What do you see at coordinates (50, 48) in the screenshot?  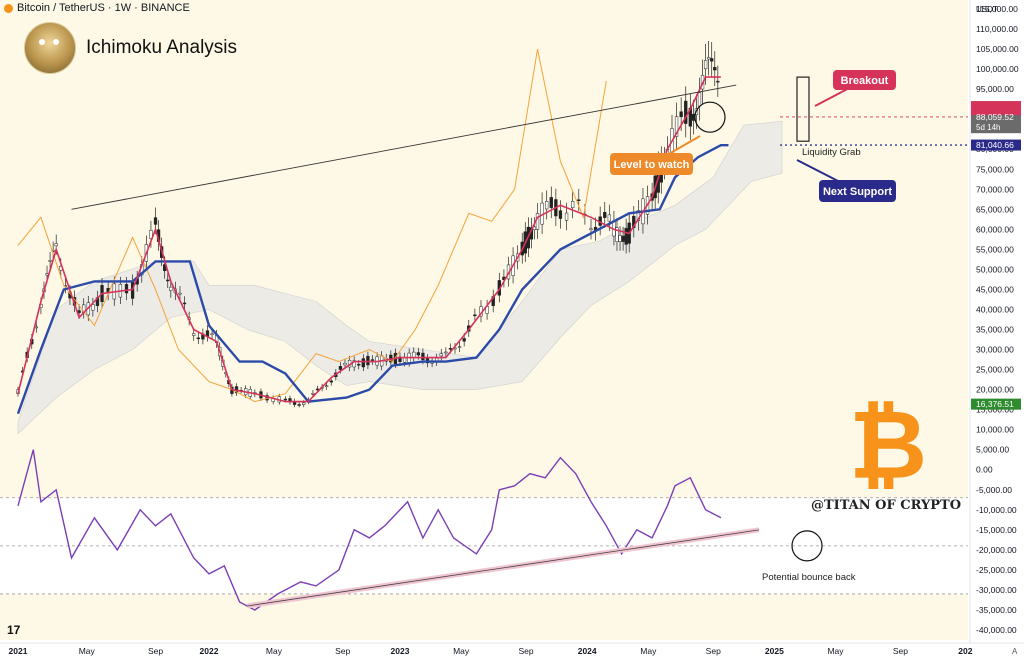 I see `avatar` at bounding box center [50, 48].